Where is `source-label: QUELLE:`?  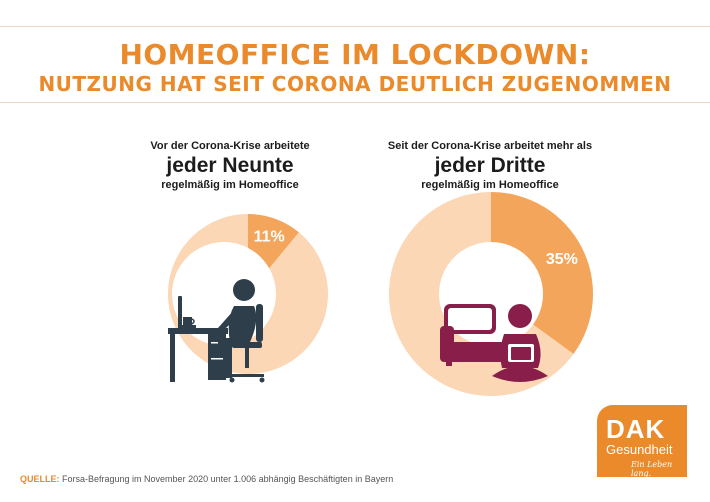 source-label: QUELLE: is located at coordinates (40, 479).